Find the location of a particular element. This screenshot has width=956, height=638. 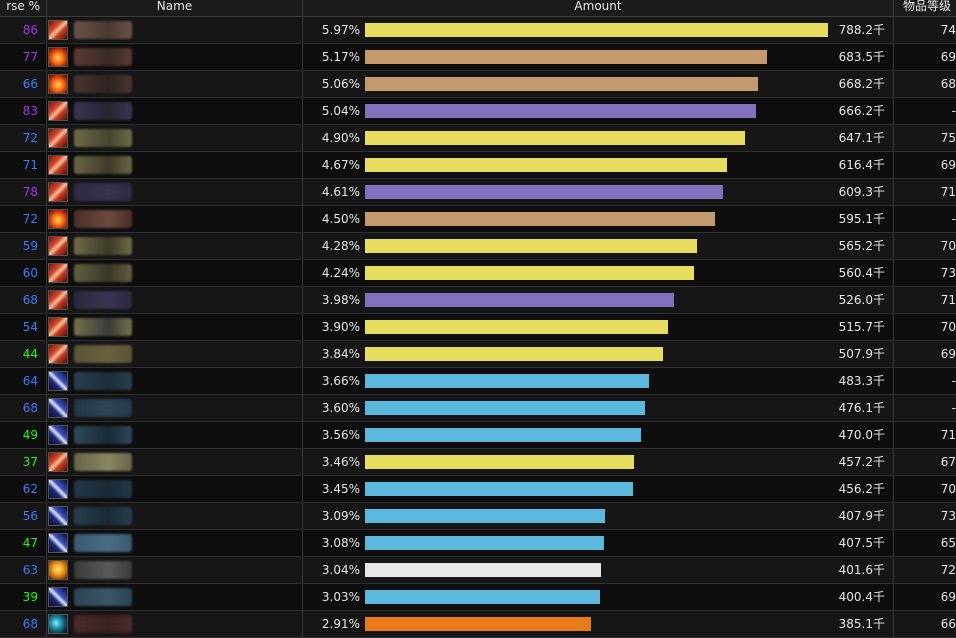

table-row: 56 3.09% 407.9千 73 is located at coordinates (478, 516).